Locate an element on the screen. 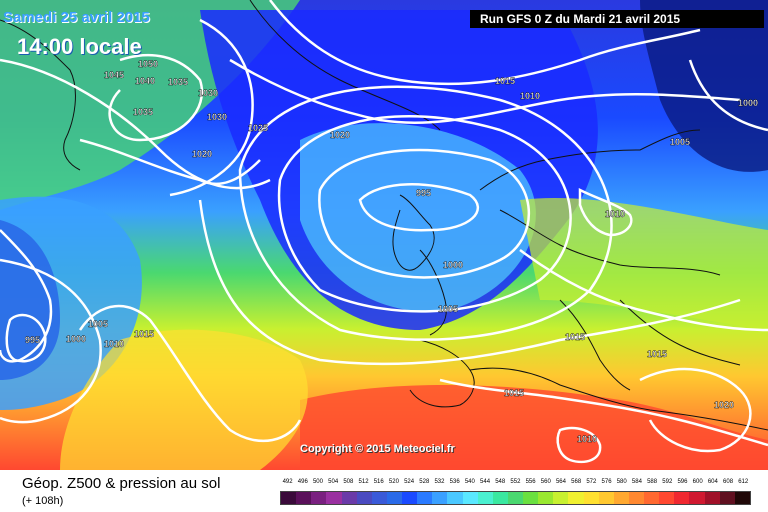 Image resolution: width=768 pixels, height=512 pixels. legend-value: 496 is located at coordinates (302, 482).